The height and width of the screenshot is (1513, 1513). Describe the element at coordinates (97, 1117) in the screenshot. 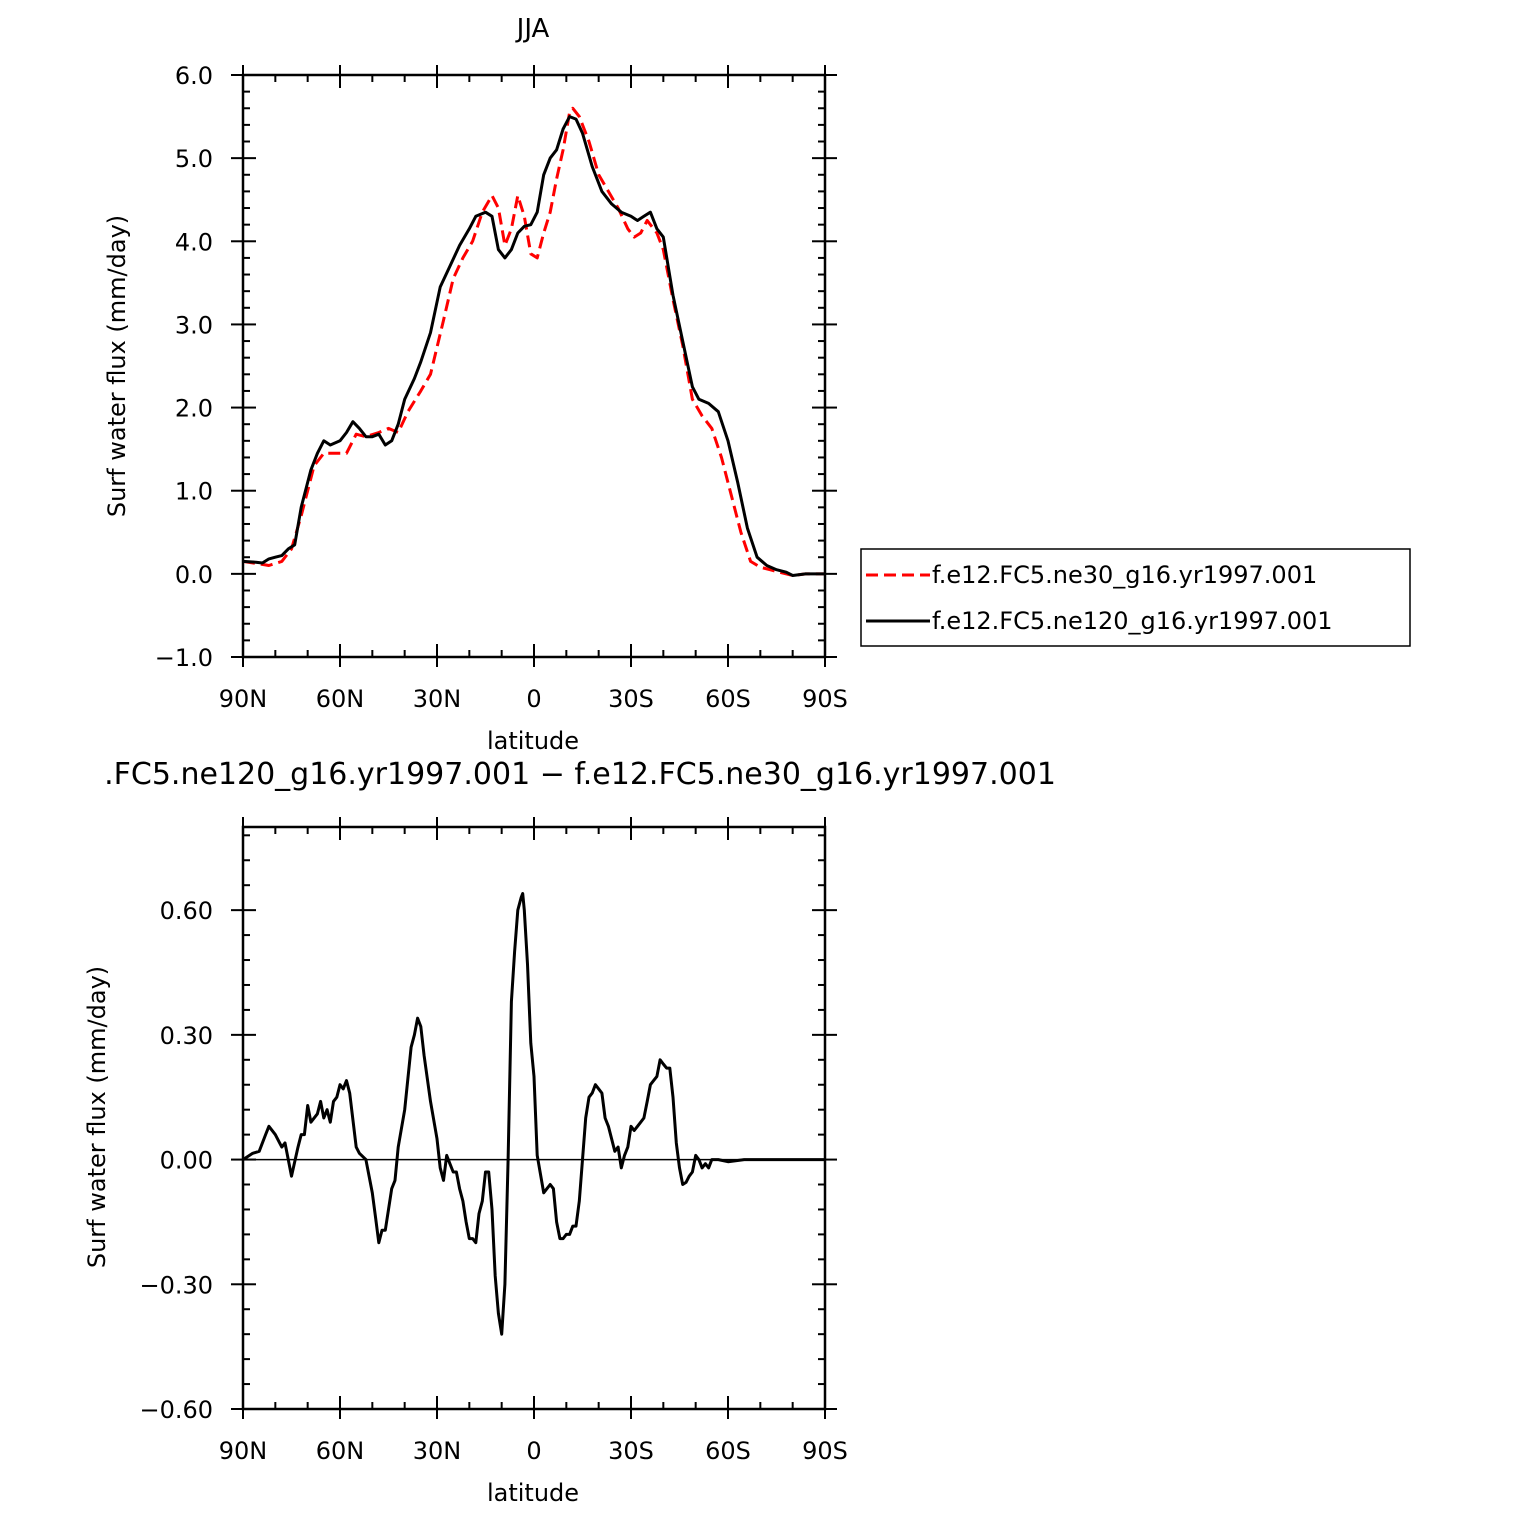

I see `bottom-y-axis-label: Surf water flux (mm/day)` at that location.